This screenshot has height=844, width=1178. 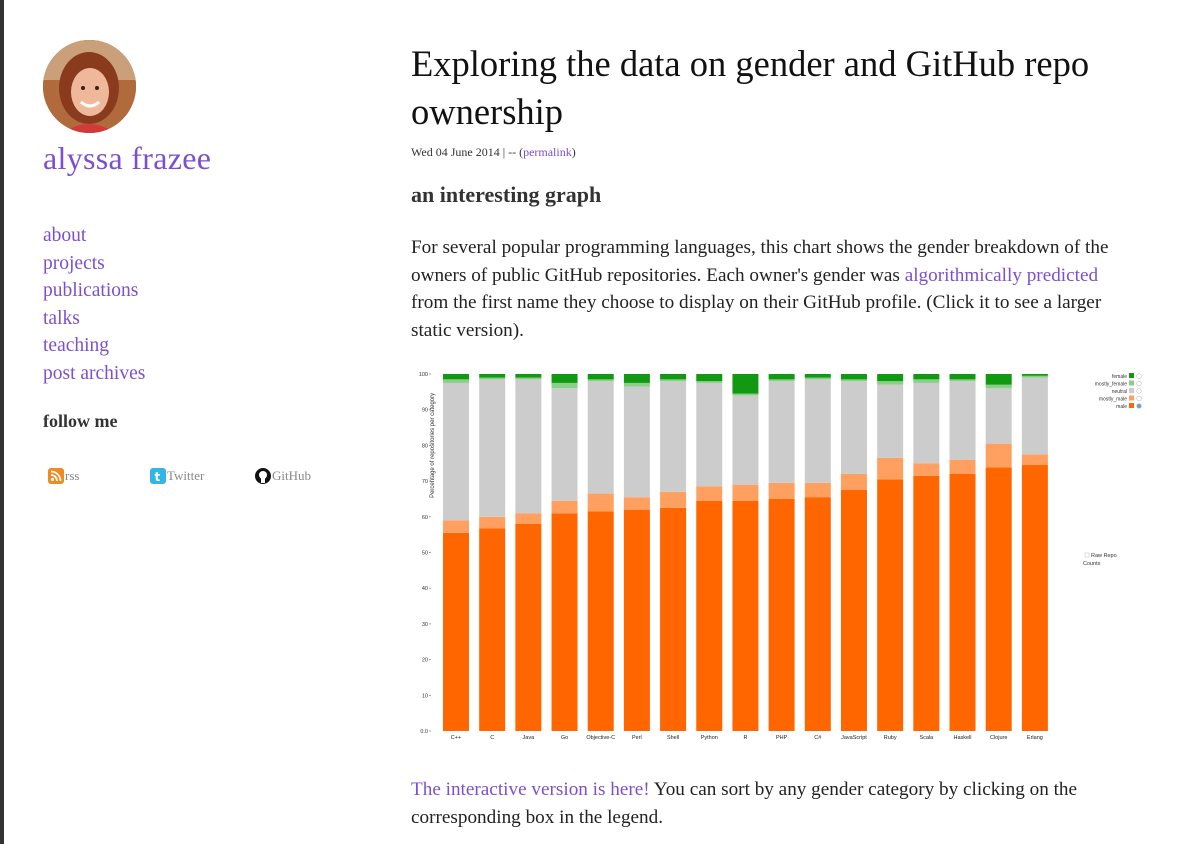 What do you see at coordinates (998, 738) in the screenshot?
I see `x-tick-label: Clojure` at bounding box center [998, 738].